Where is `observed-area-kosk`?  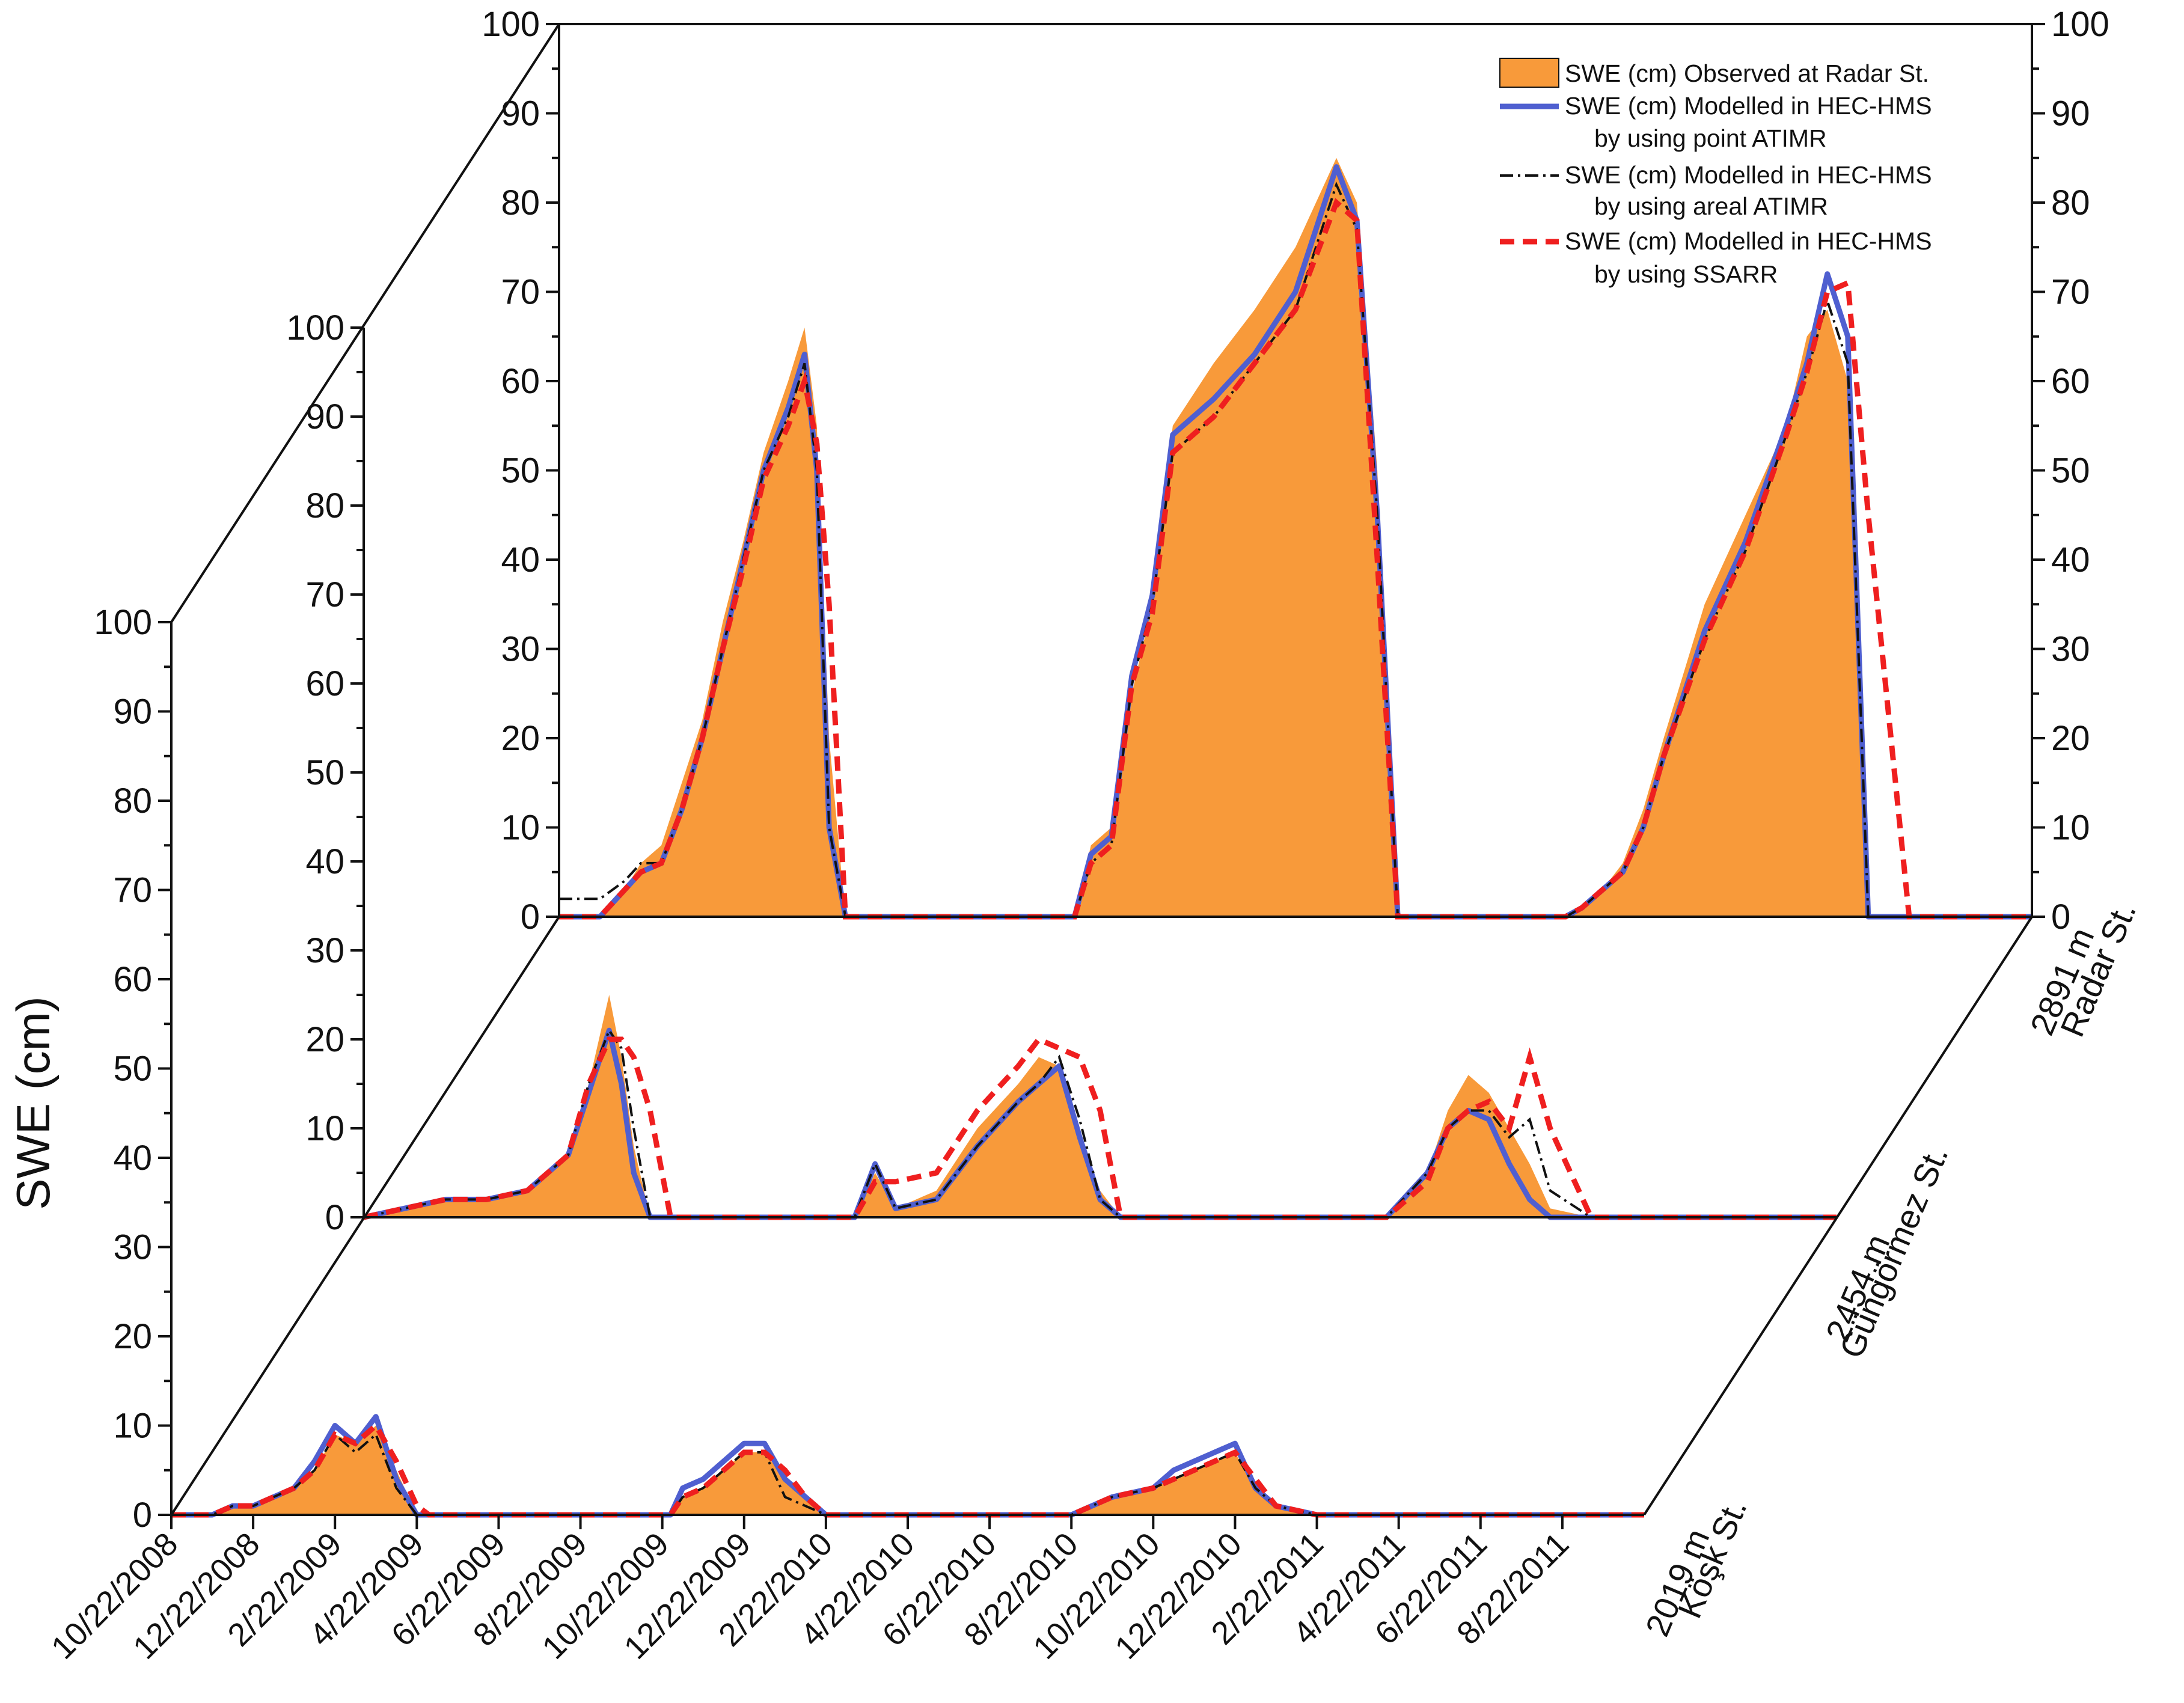 observed-area-kosk is located at coordinates (908, 1470).